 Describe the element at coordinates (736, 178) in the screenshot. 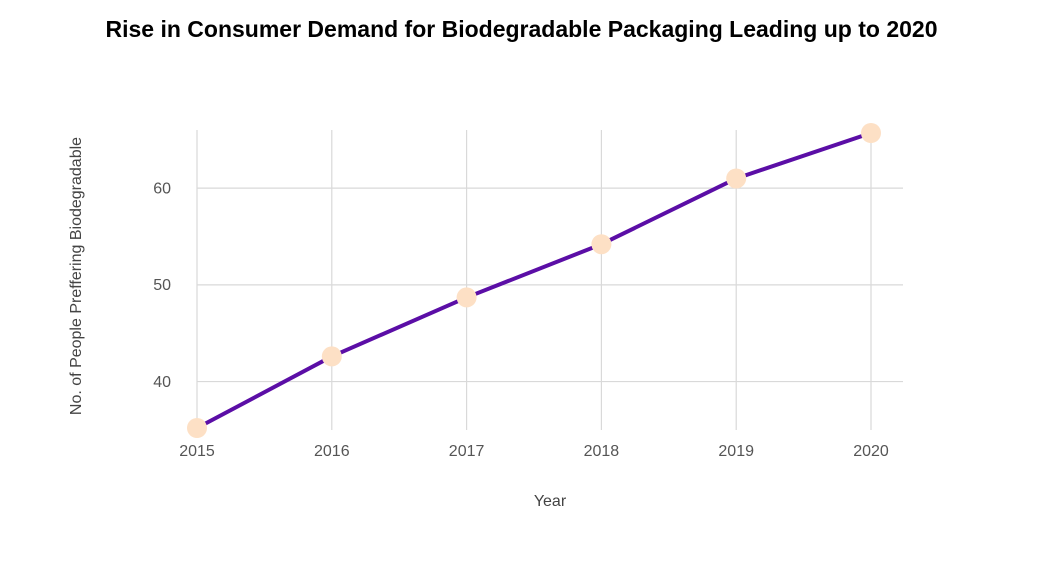

I see `data-point-2019` at that location.